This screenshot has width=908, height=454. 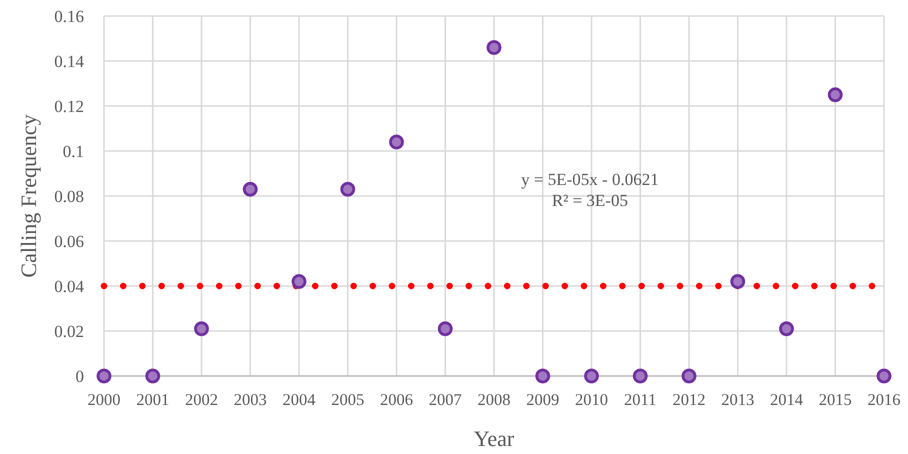 I want to click on x-tick-label: 2014, so click(x=786, y=399).